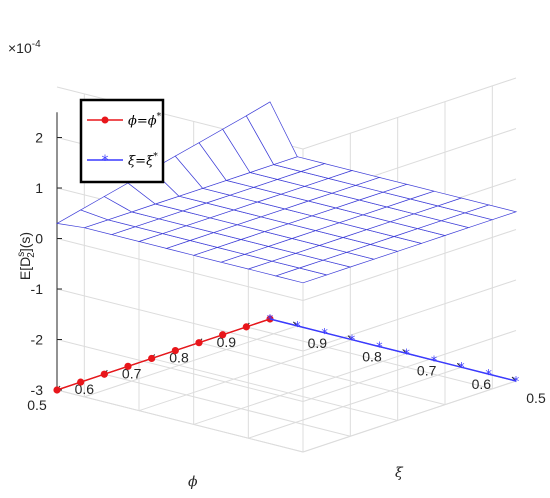 The height and width of the screenshot is (498, 550). What do you see at coordinates (271, 133) in the screenshot?
I see `surface-patch` at bounding box center [271, 133].